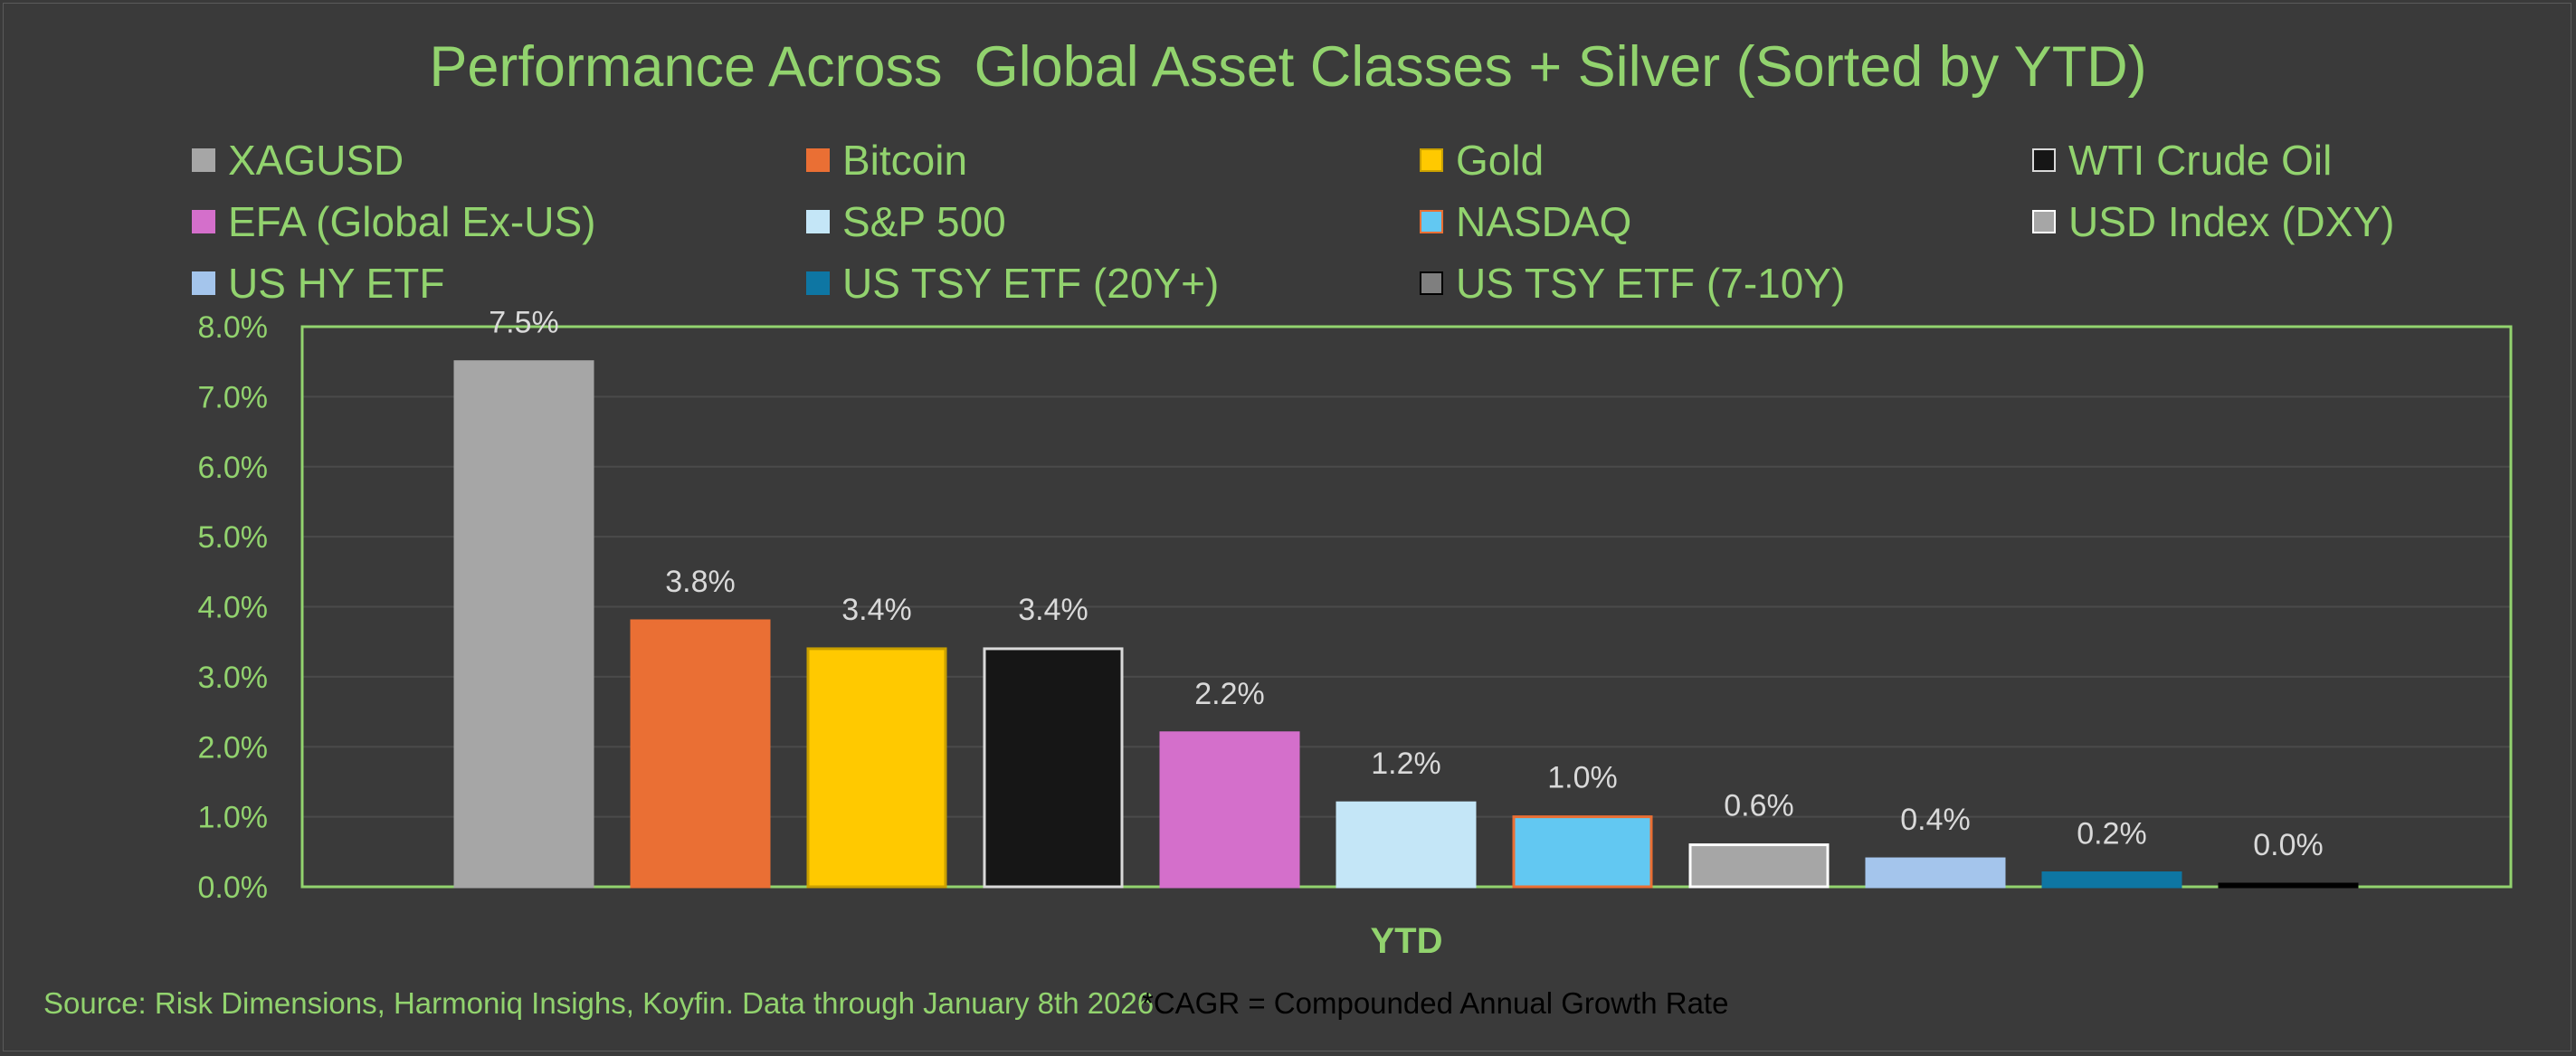 Image resolution: width=2576 pixels, height=1056 pixels. I want to click on legend-item: XAGUSD, so click(298, 160).